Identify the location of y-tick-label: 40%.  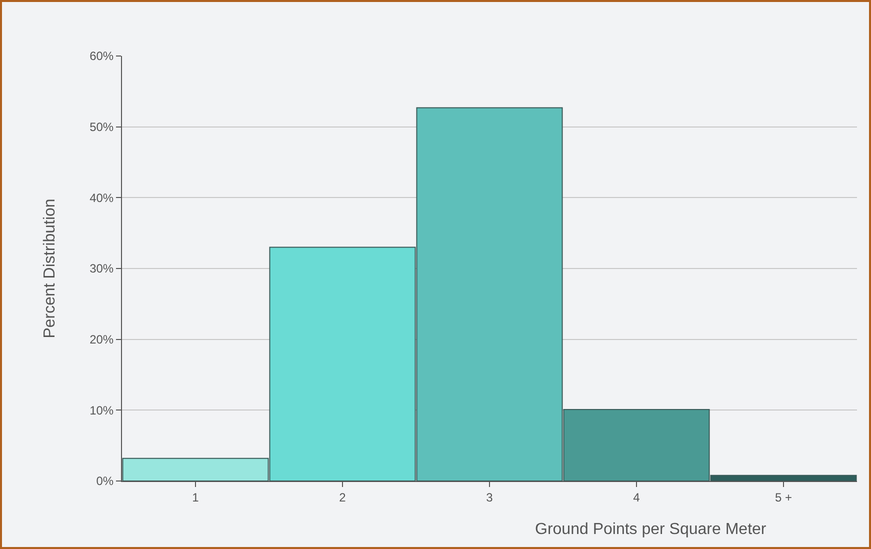
(102, 197).